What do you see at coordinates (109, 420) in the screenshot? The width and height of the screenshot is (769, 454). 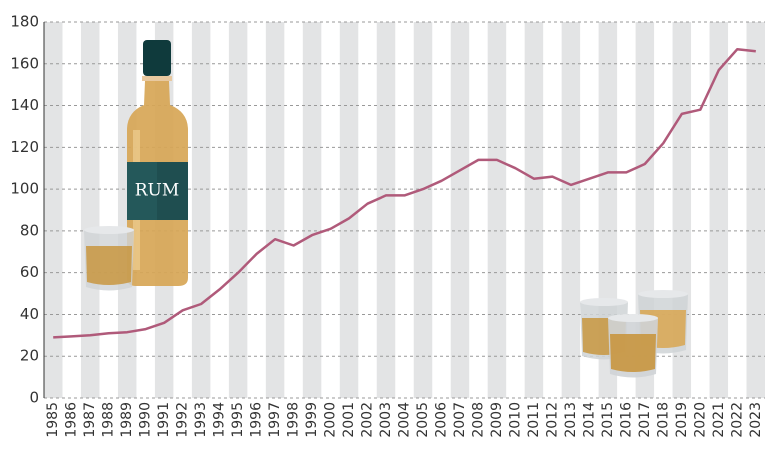 I see `x-tick-label: 1988` at bounding box center [109, 420].